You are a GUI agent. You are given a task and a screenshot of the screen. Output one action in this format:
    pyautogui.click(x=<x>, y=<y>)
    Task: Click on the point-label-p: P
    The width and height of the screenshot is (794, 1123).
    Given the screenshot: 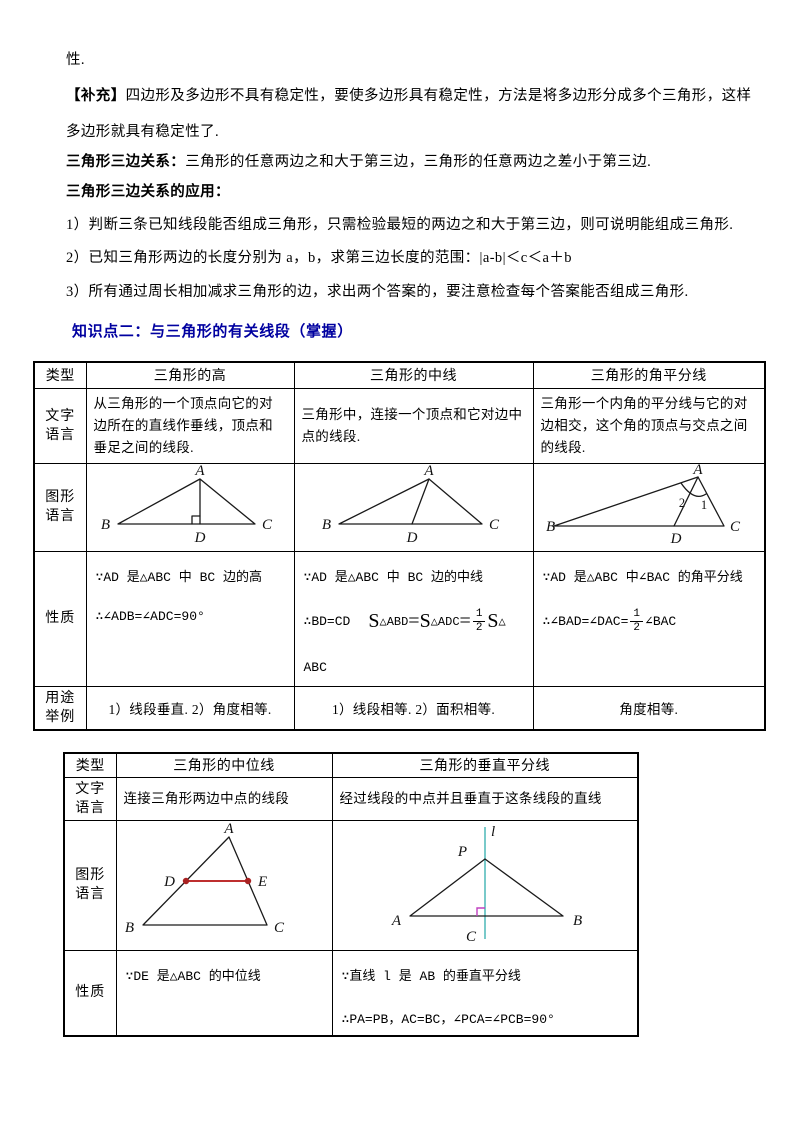 What is the action you would take?
    pyautogui.click(x=462, y=852)
    